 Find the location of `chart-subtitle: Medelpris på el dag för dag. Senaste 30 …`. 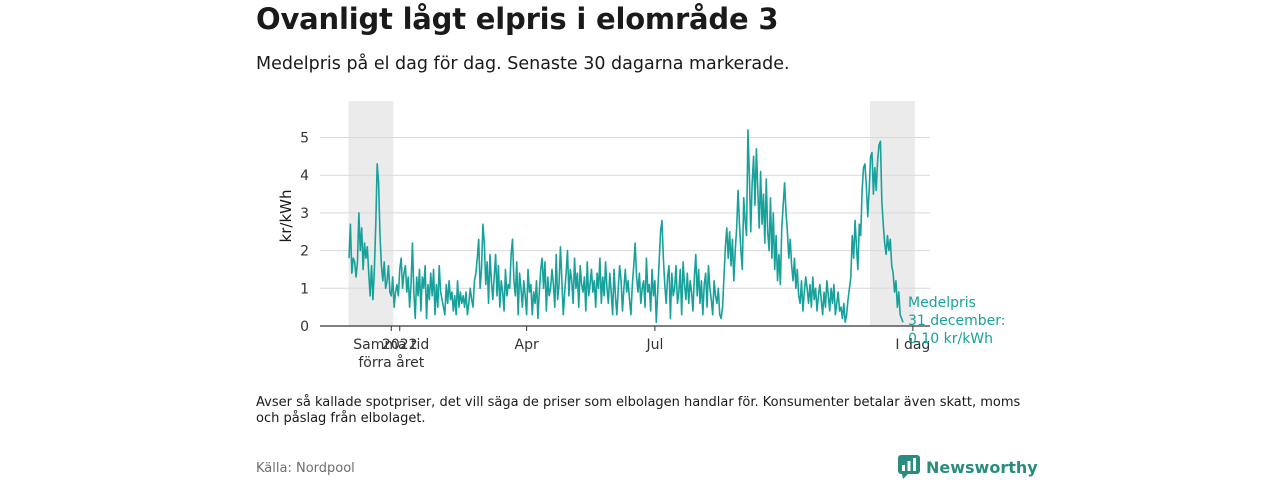

chart-subtitle: Medelpris på el dag för dag. Senaste 30 … is located at coordinates (523, 64).